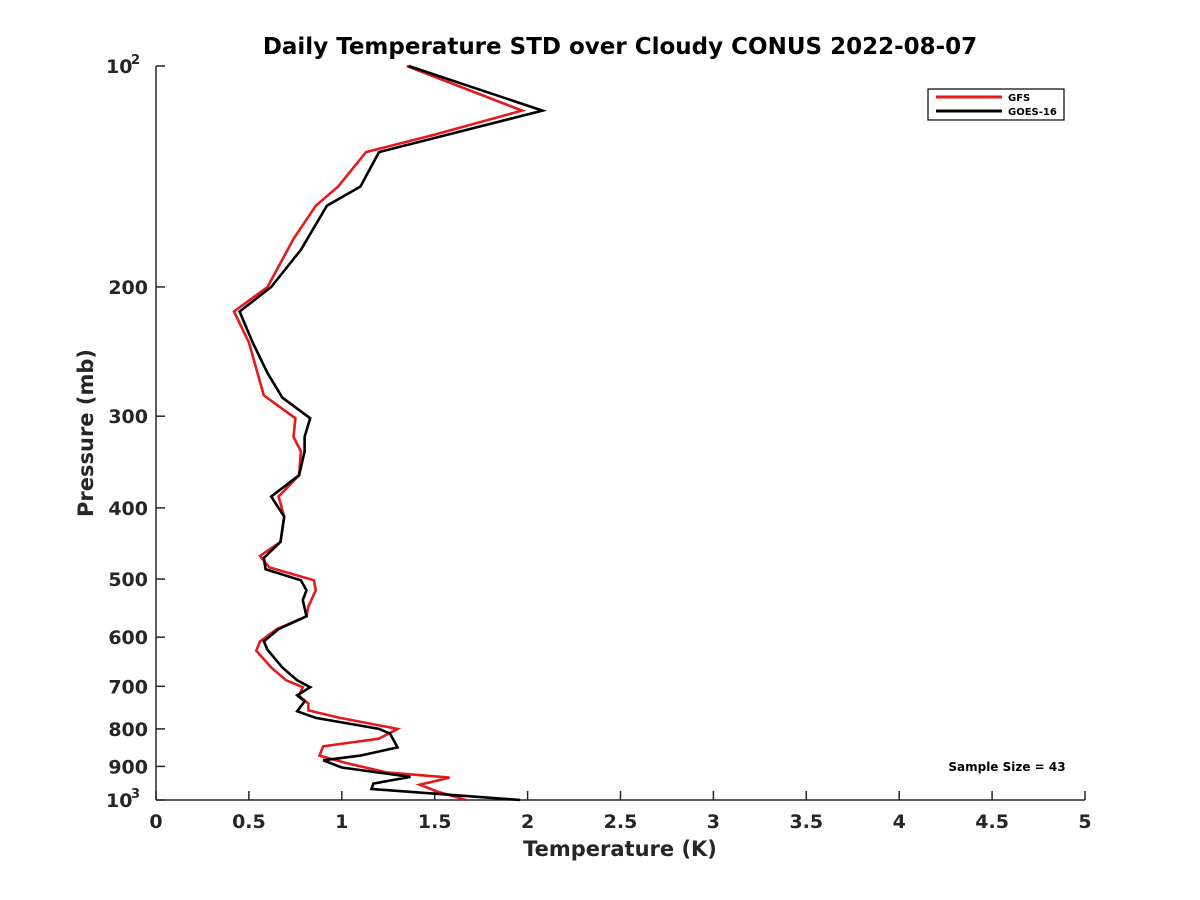 This screenshot has width=1200, height=900. Describe the element at coordinates (128, 288) in the screenshot. I see `y-tick-label: 200` at that location.